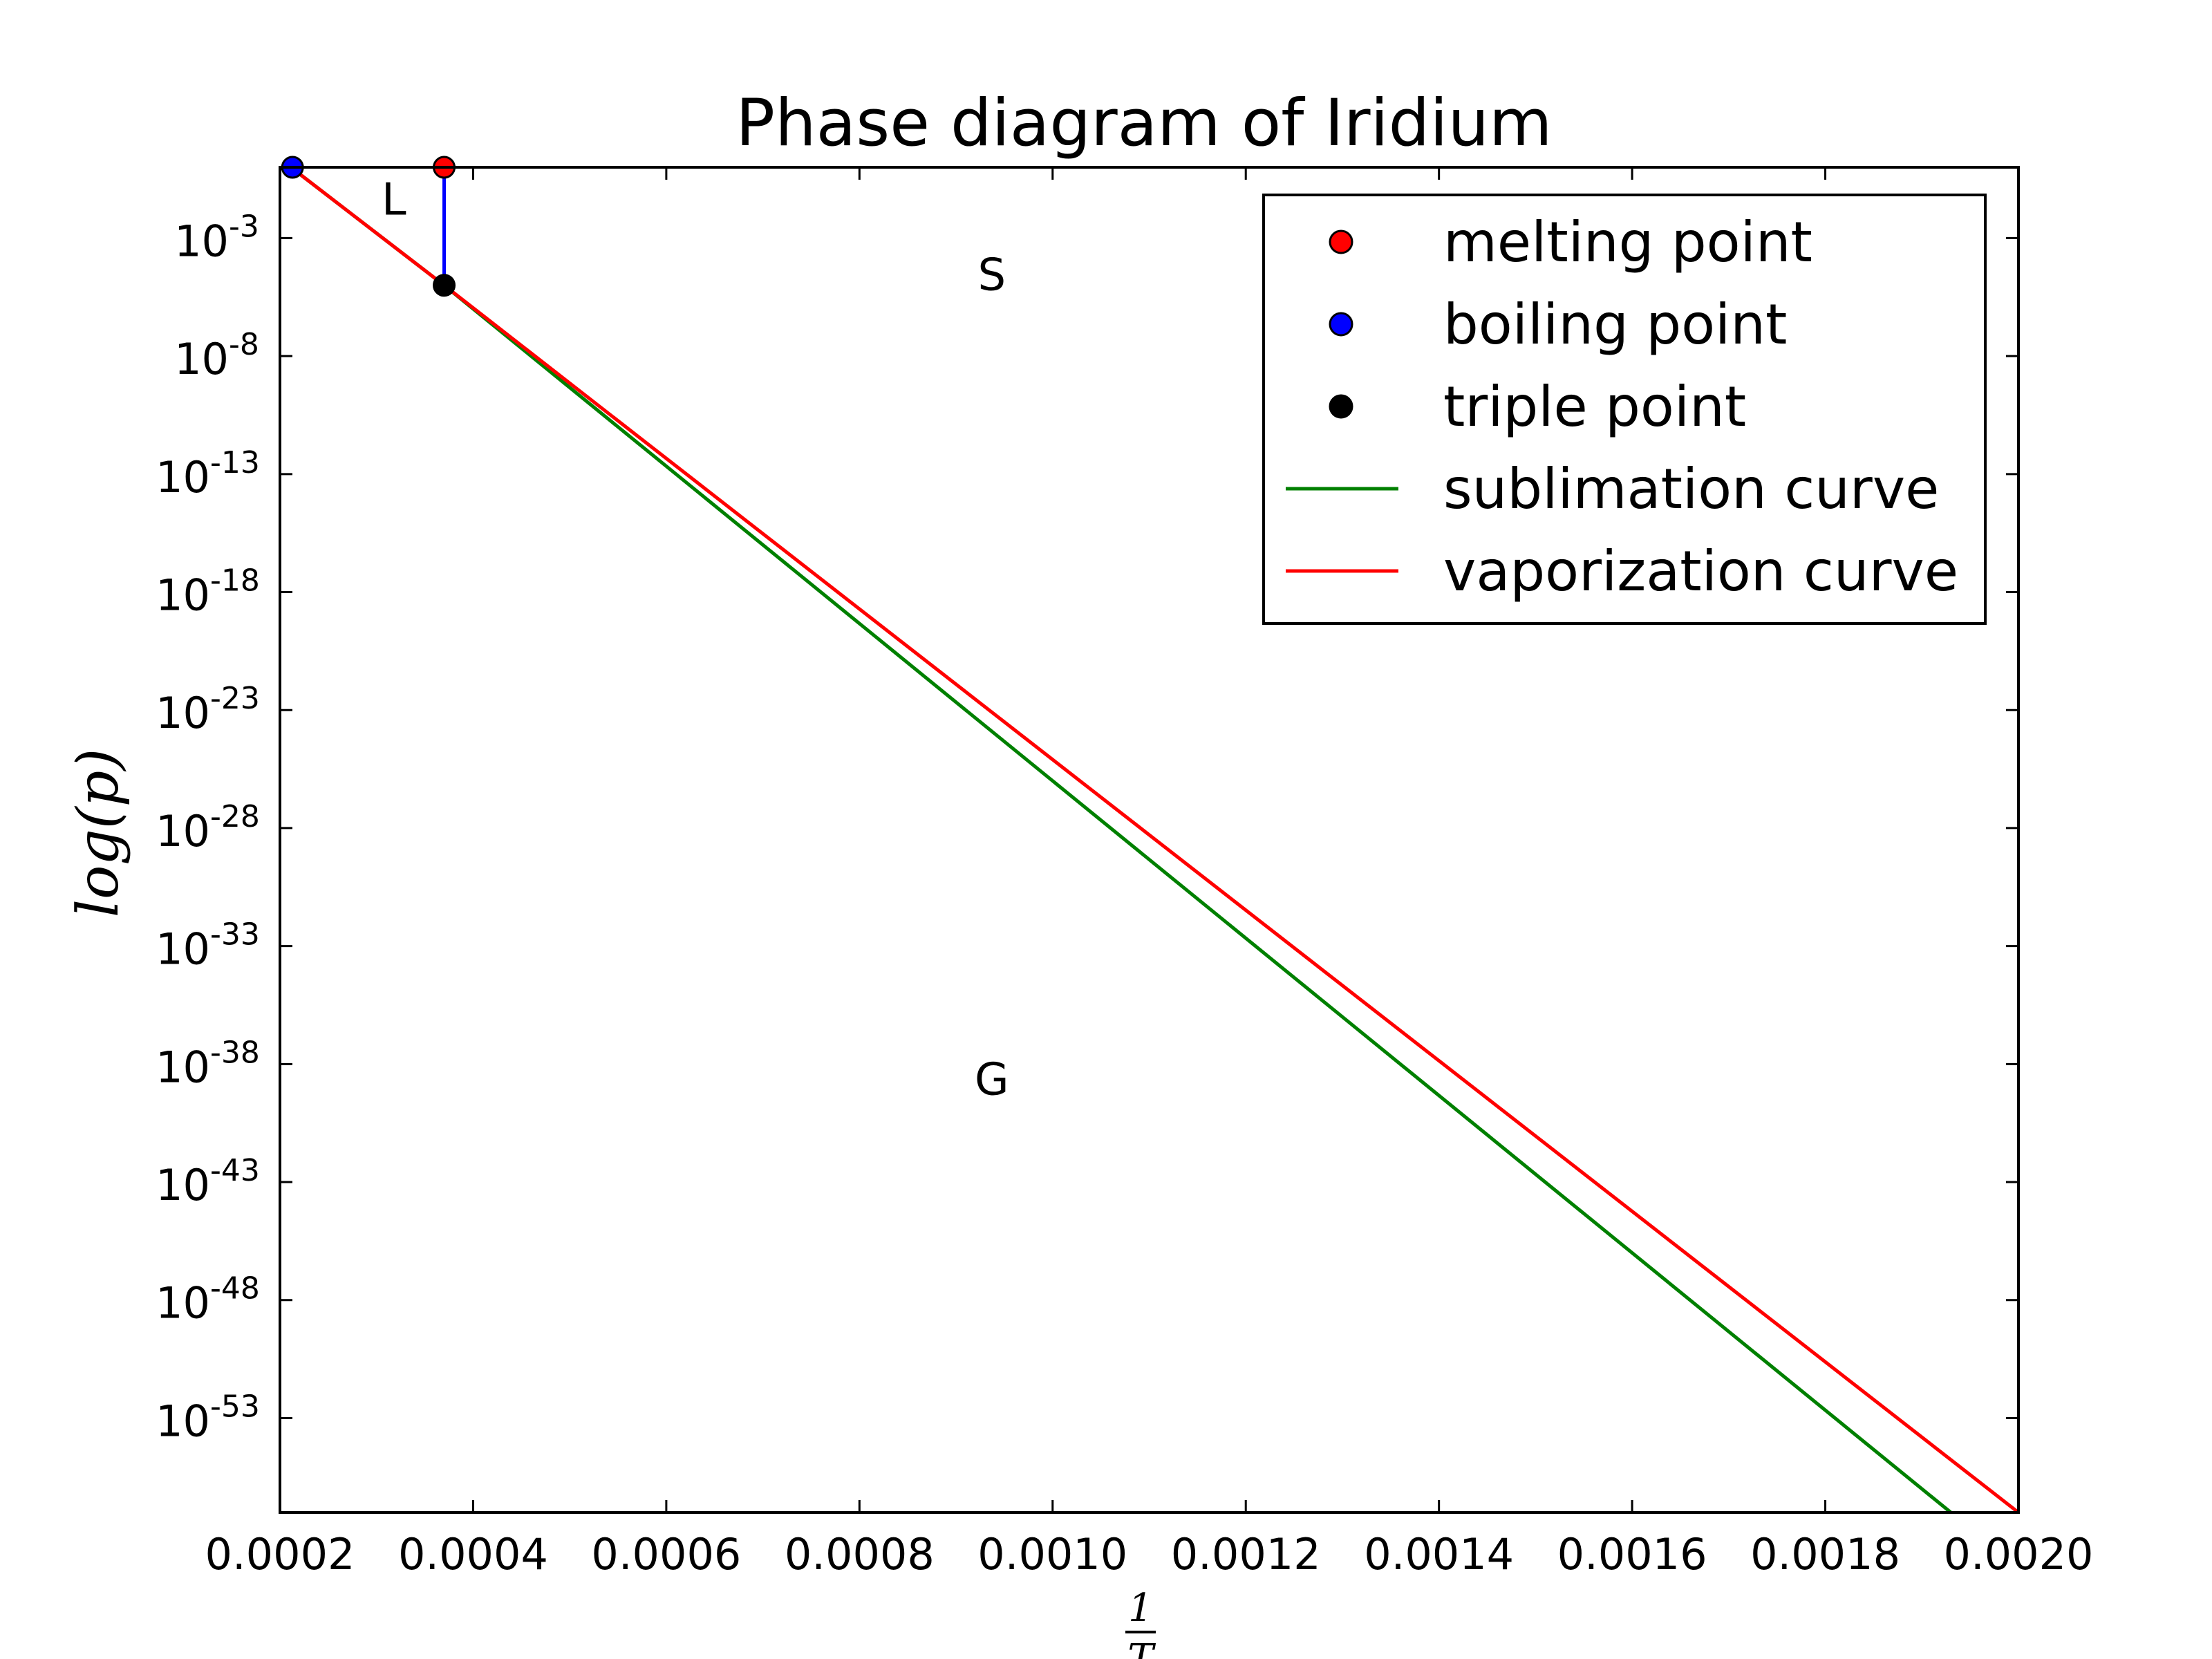  I want to click on y-tick-label: 10 -53, so click(208, 1418).